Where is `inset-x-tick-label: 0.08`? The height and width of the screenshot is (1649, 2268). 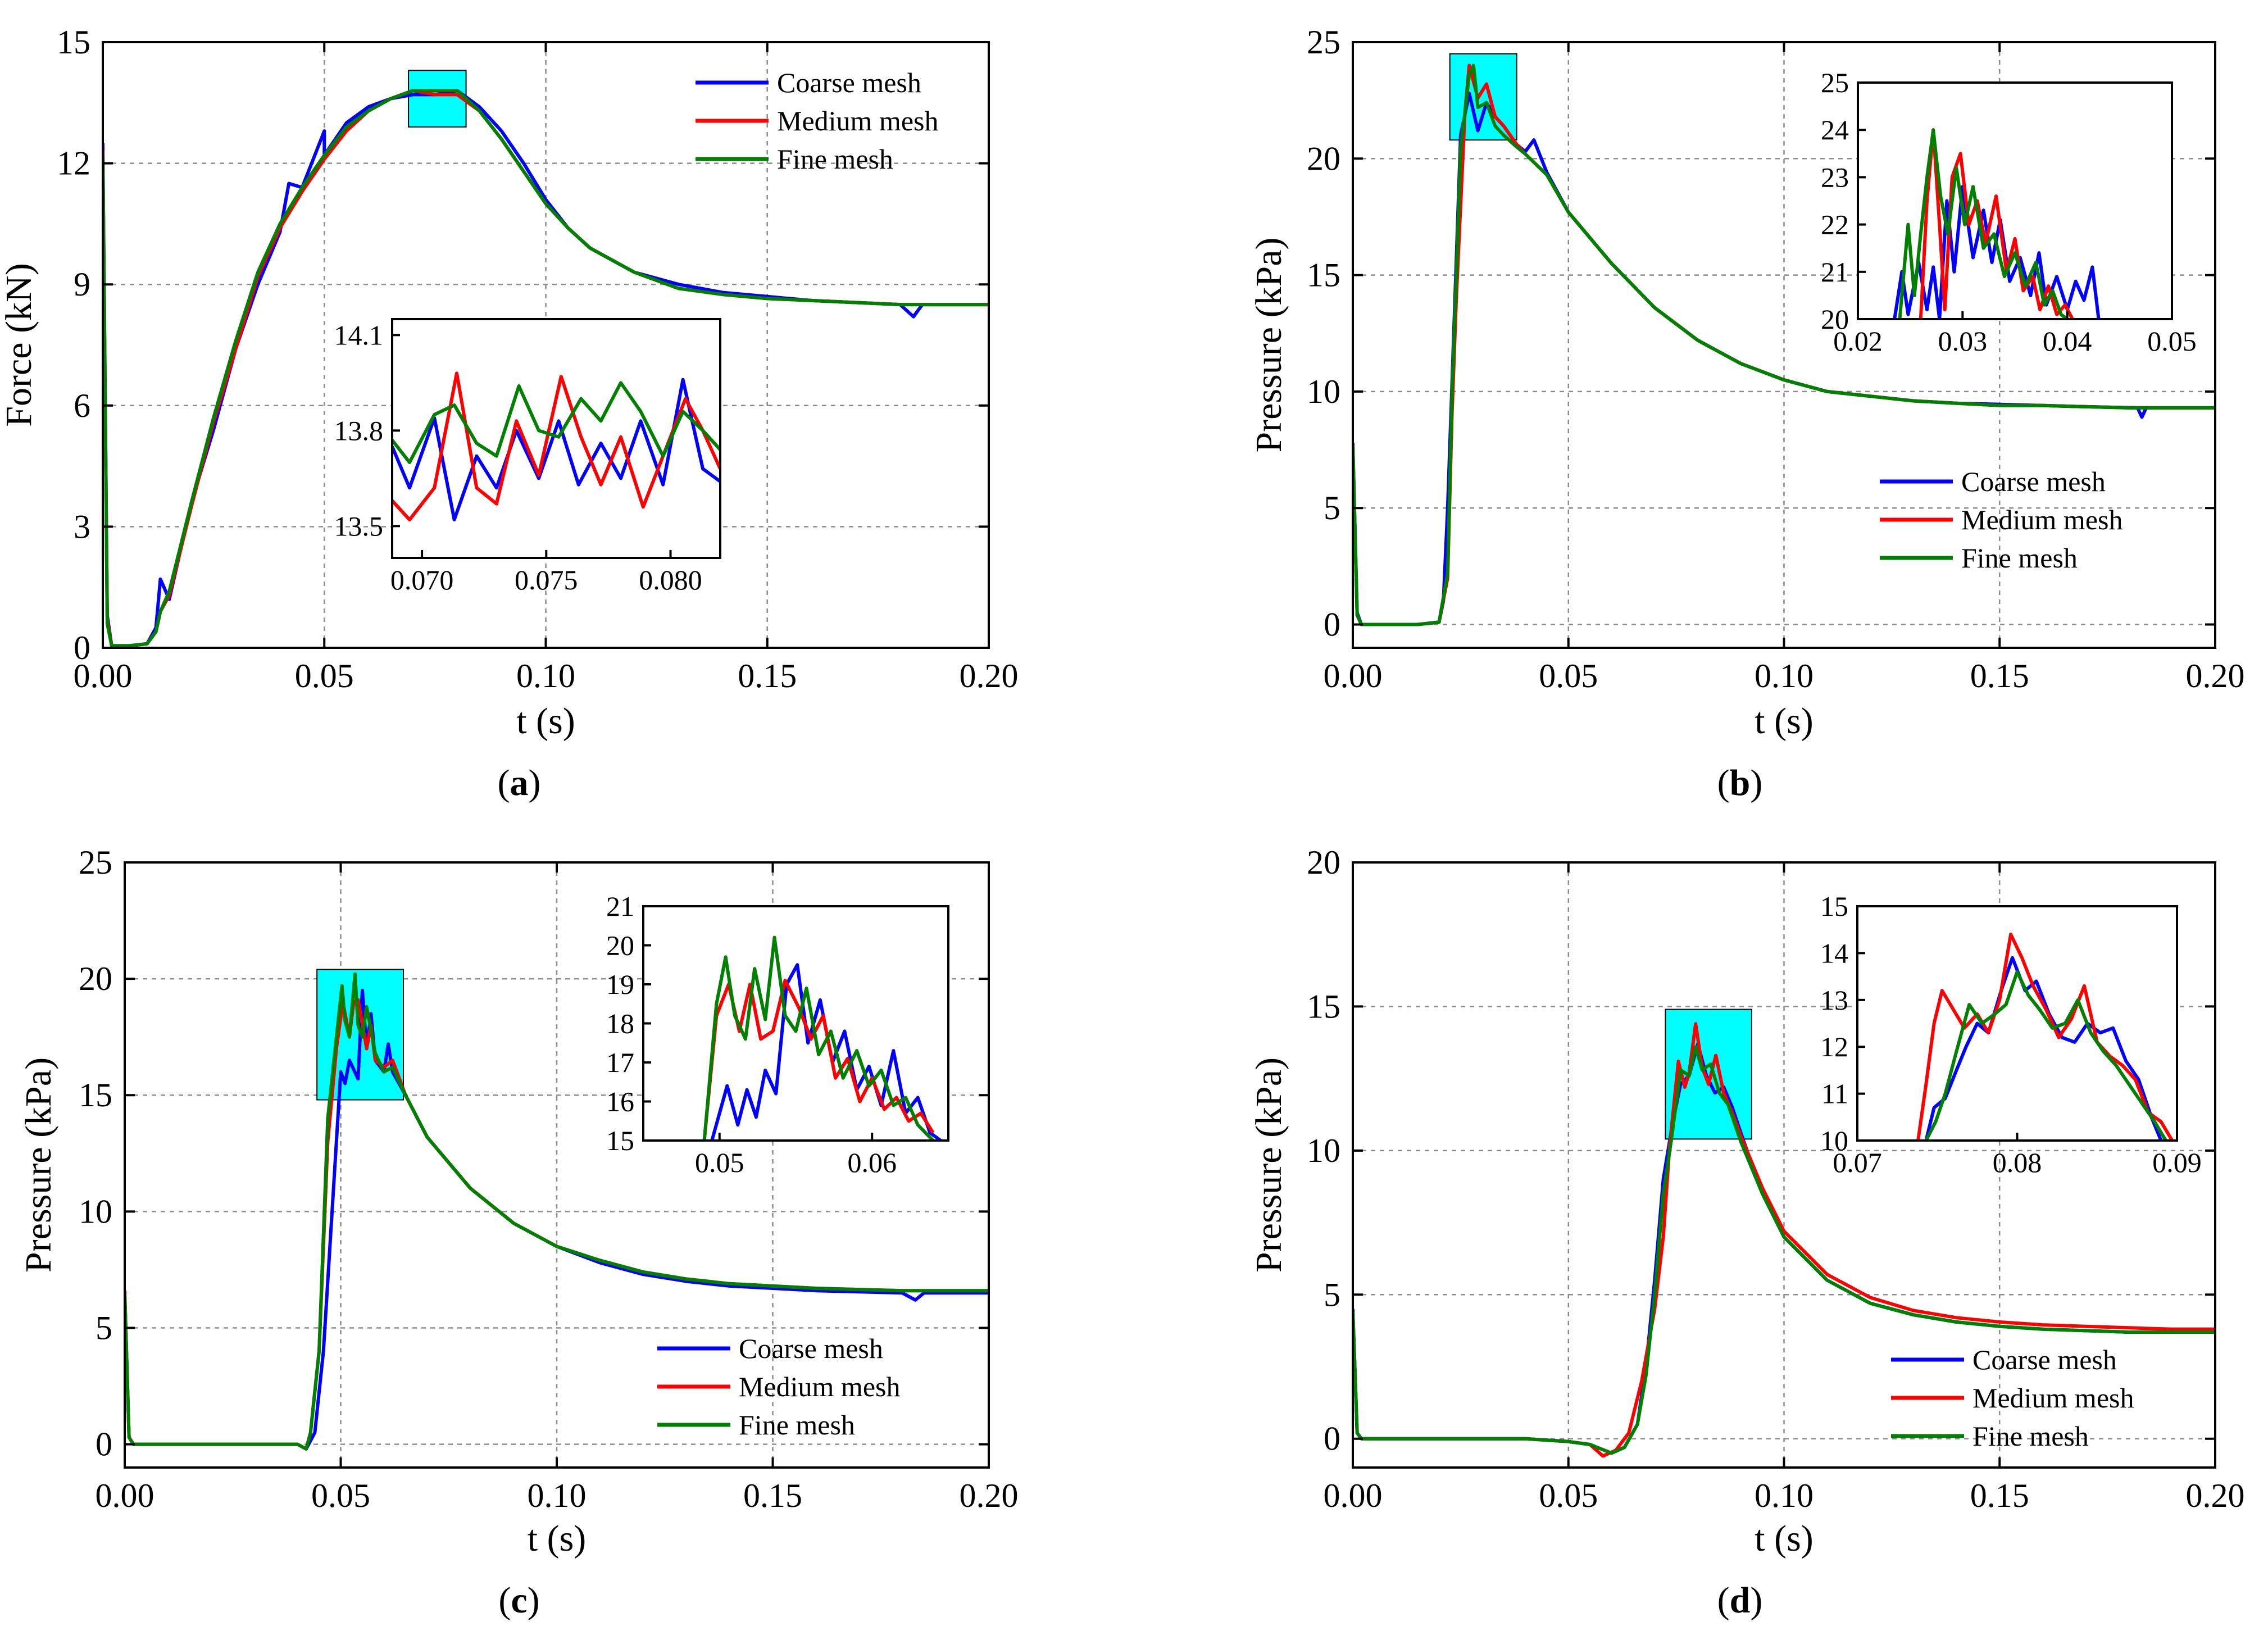 inset-x-tick-label: 0.08 is located at coordinates (2017, 1162).